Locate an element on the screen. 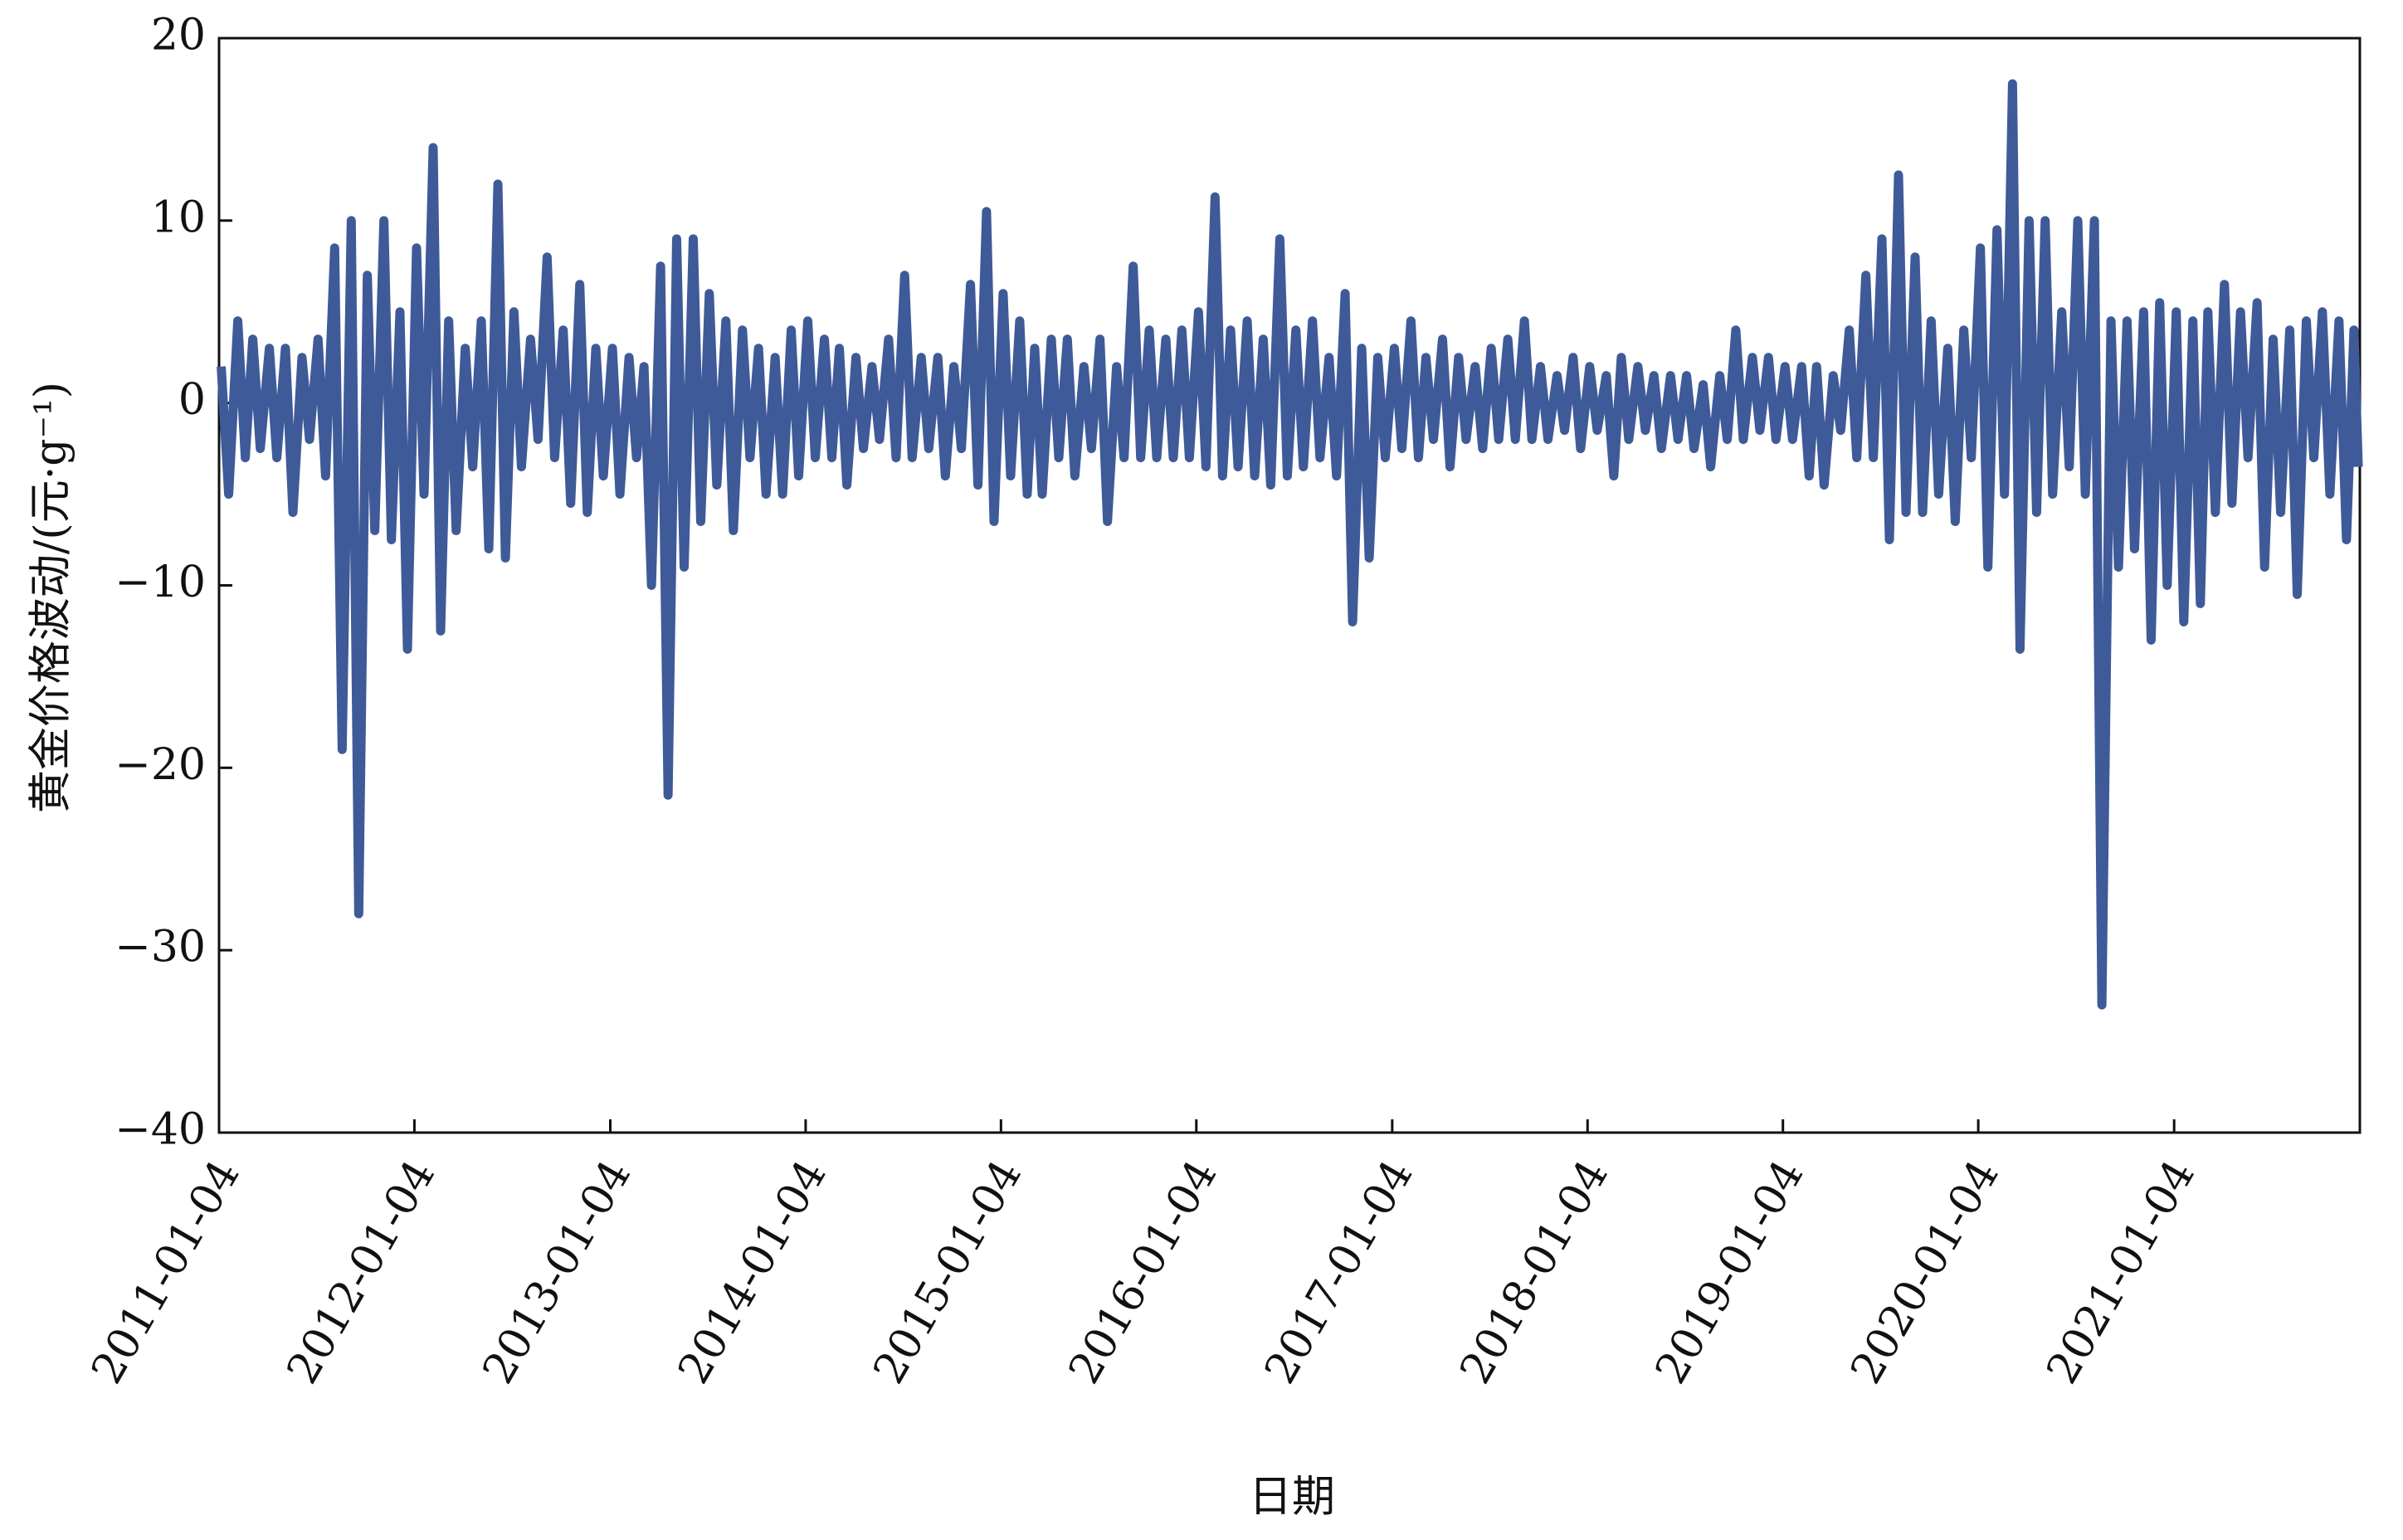  x-tick-label: 2021-01-04 is located at coordinates (2121, 1272).